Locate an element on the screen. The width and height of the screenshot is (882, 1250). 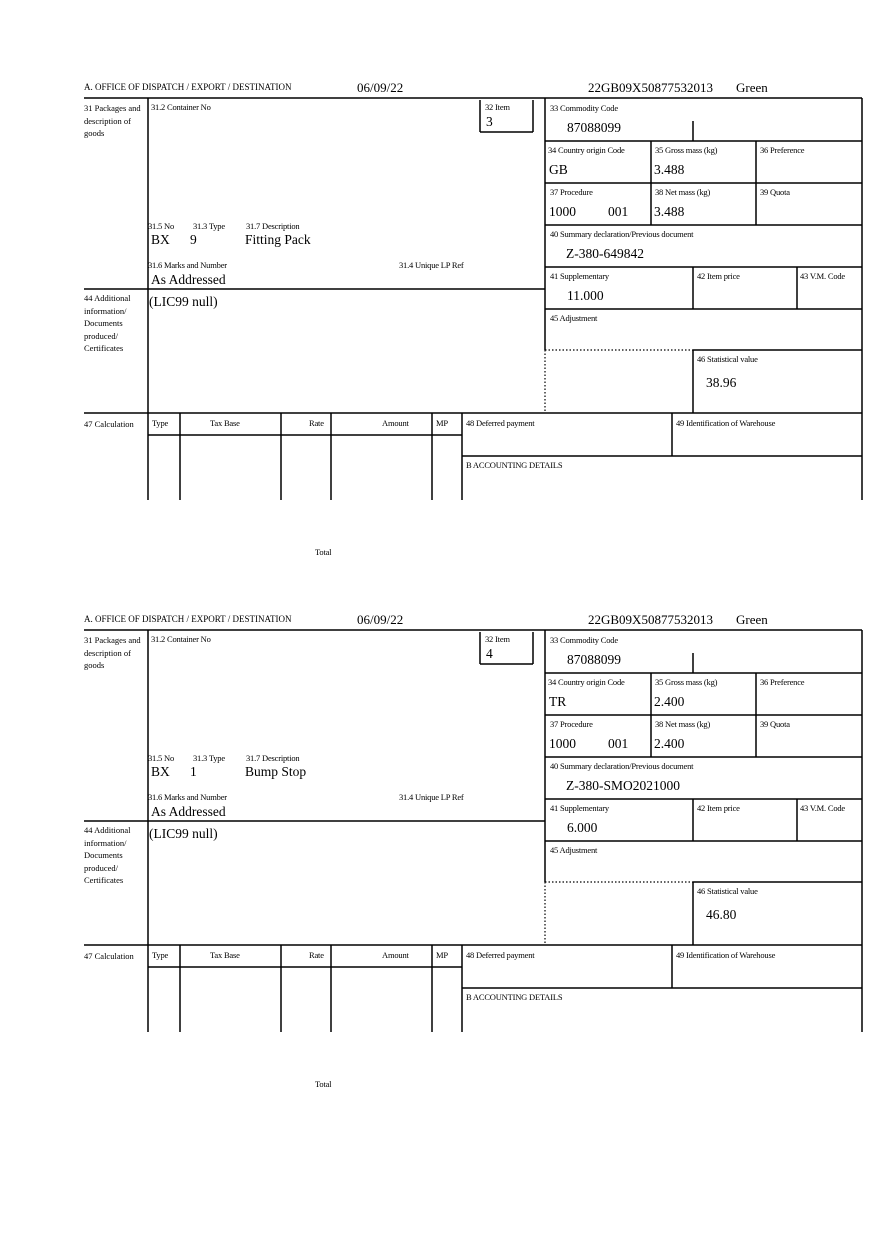
net-mass-value: 2.400 is located at coordinates (669, 743).